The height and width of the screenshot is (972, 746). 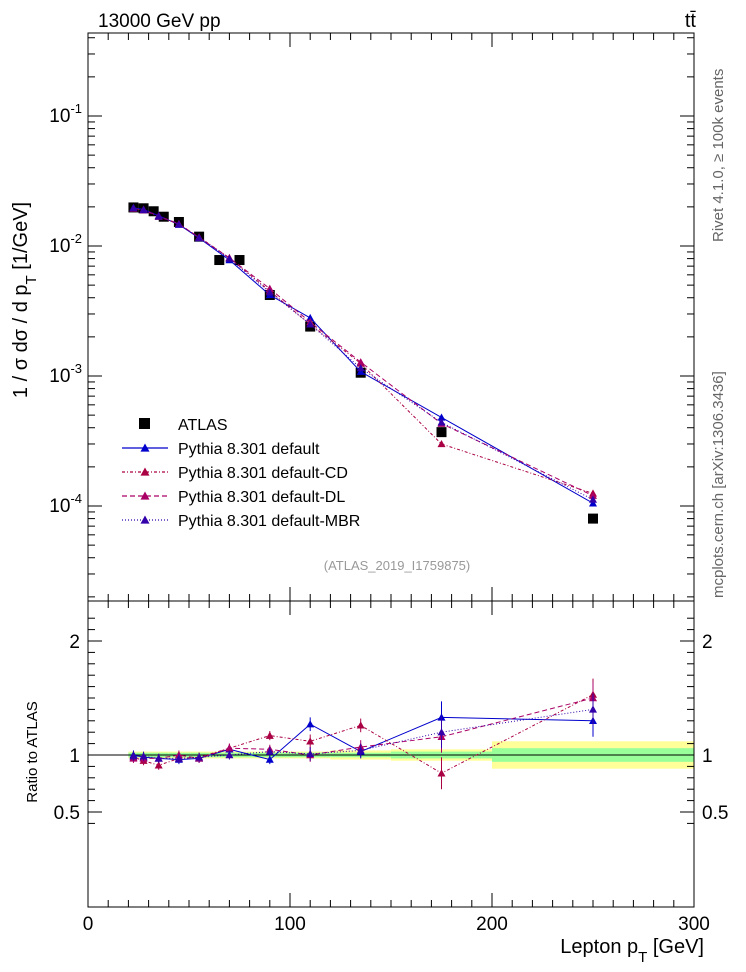 I want to click on x-tick-label: 300, so click(x=694, y=924).